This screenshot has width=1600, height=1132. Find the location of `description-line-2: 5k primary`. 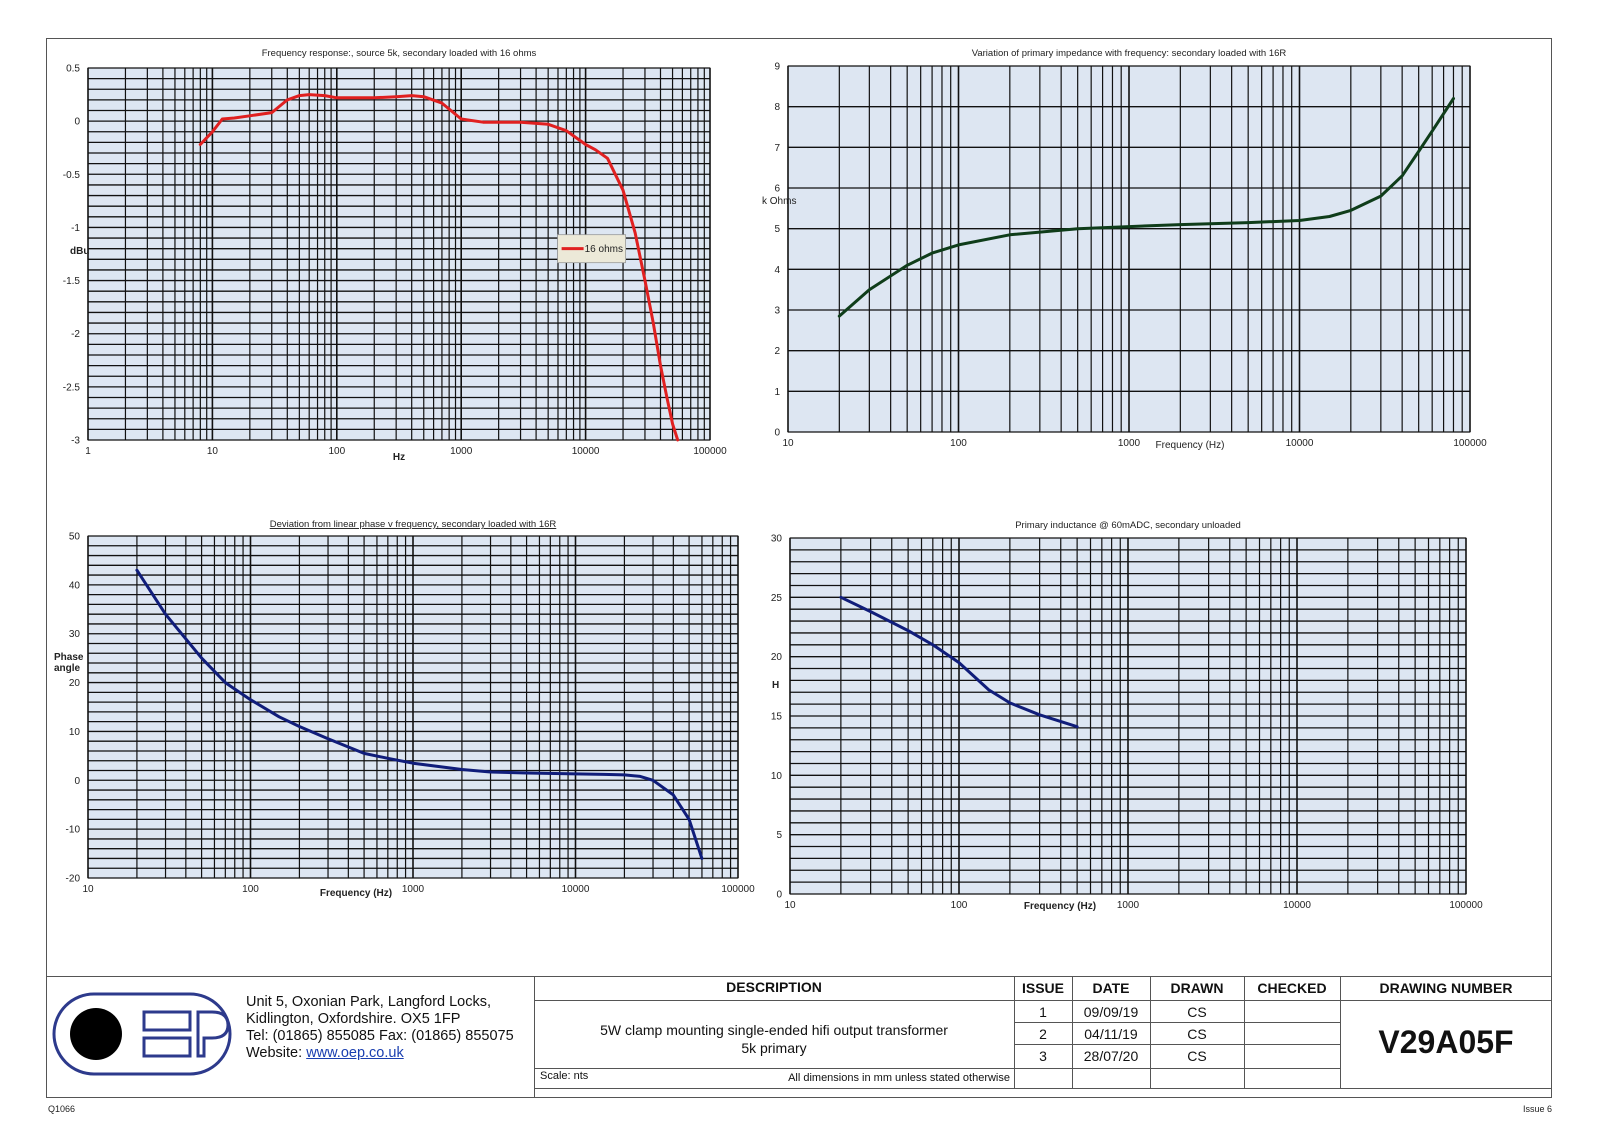

description-line-2: 5k primary is located at coordinates (774, 1048).